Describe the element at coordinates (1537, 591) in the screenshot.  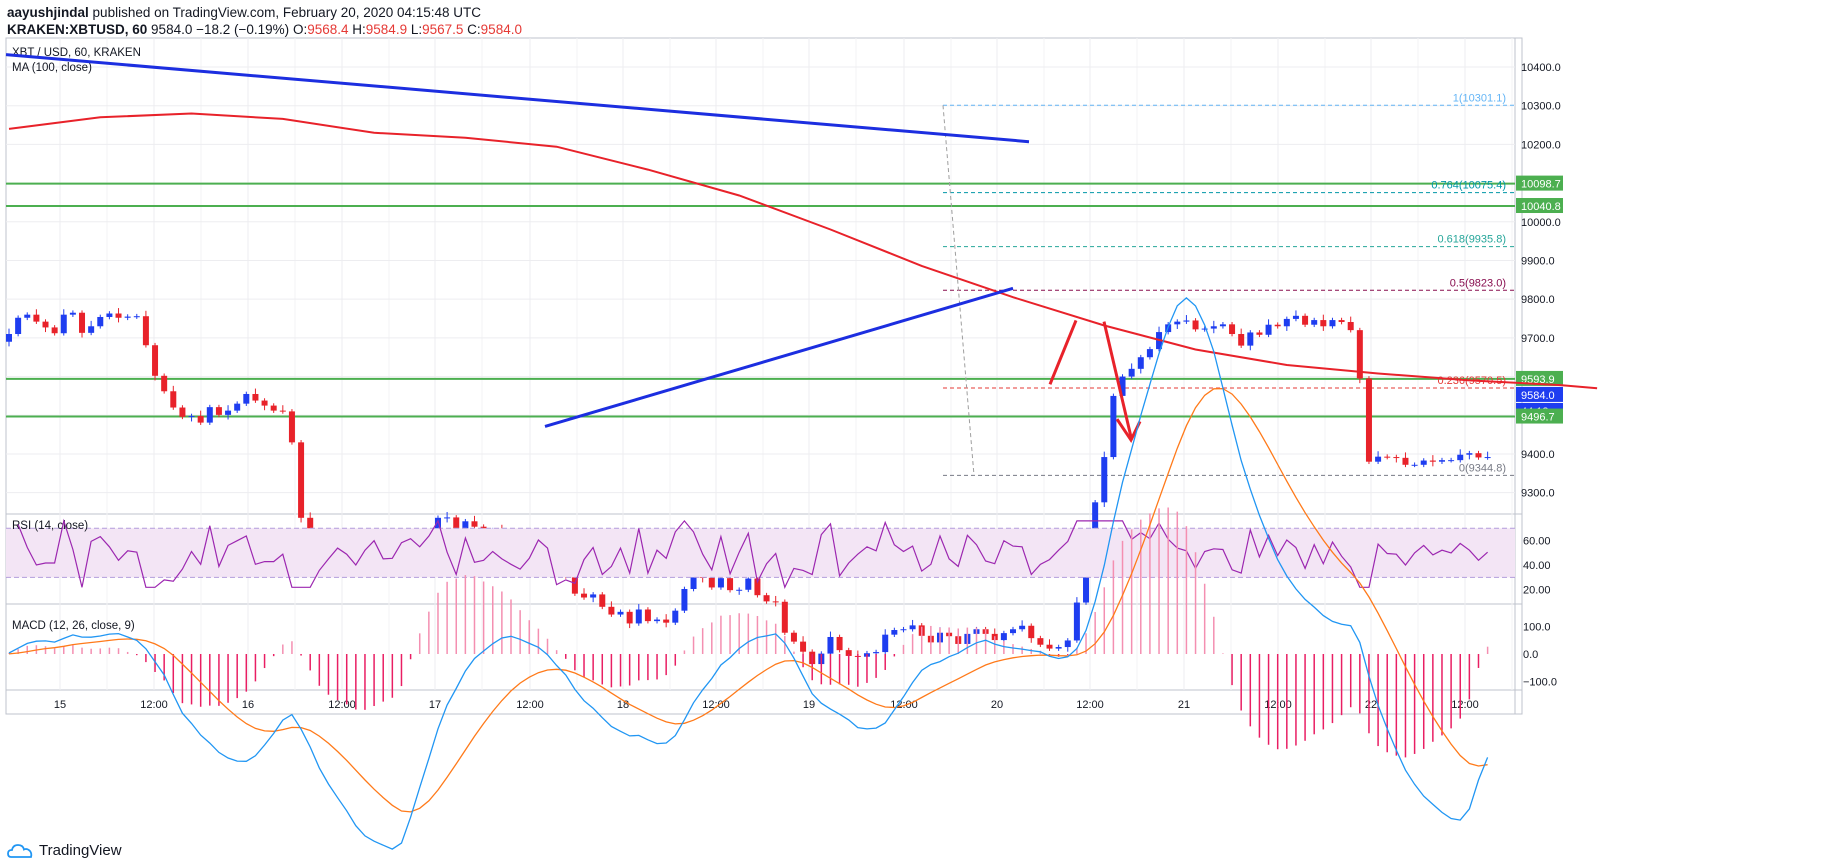
I see `rsi-tick-label: 20.00` at that location.